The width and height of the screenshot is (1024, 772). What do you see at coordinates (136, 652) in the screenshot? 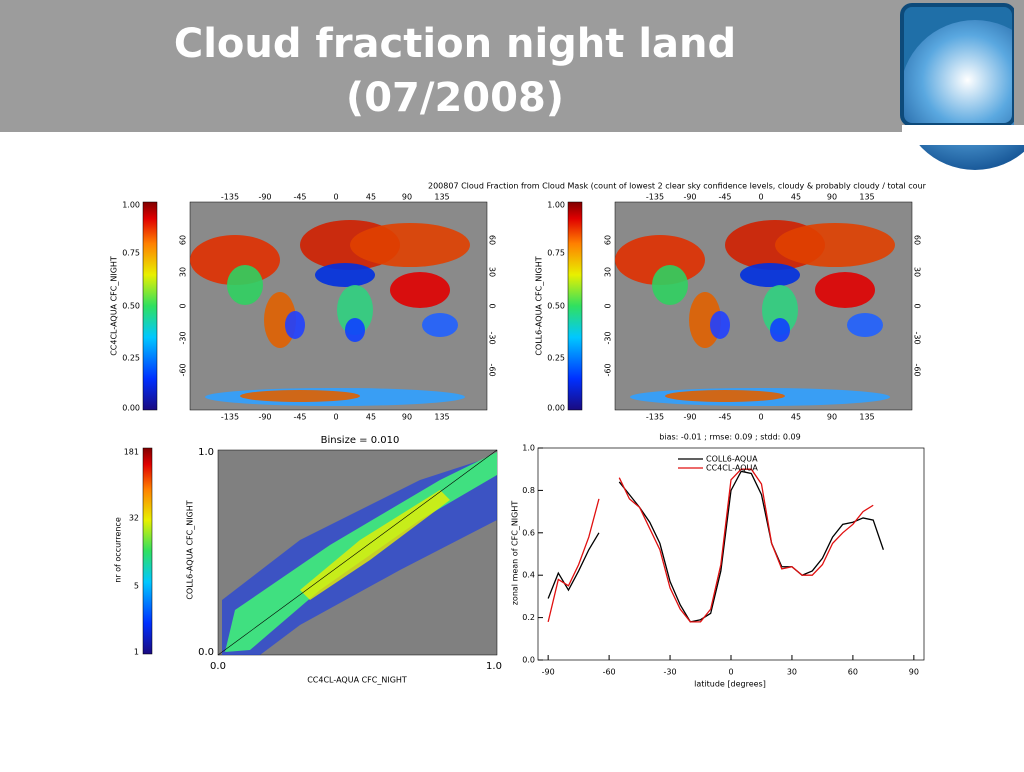
I see `colorbar-tick: 1` at bounding box center [136, 652].